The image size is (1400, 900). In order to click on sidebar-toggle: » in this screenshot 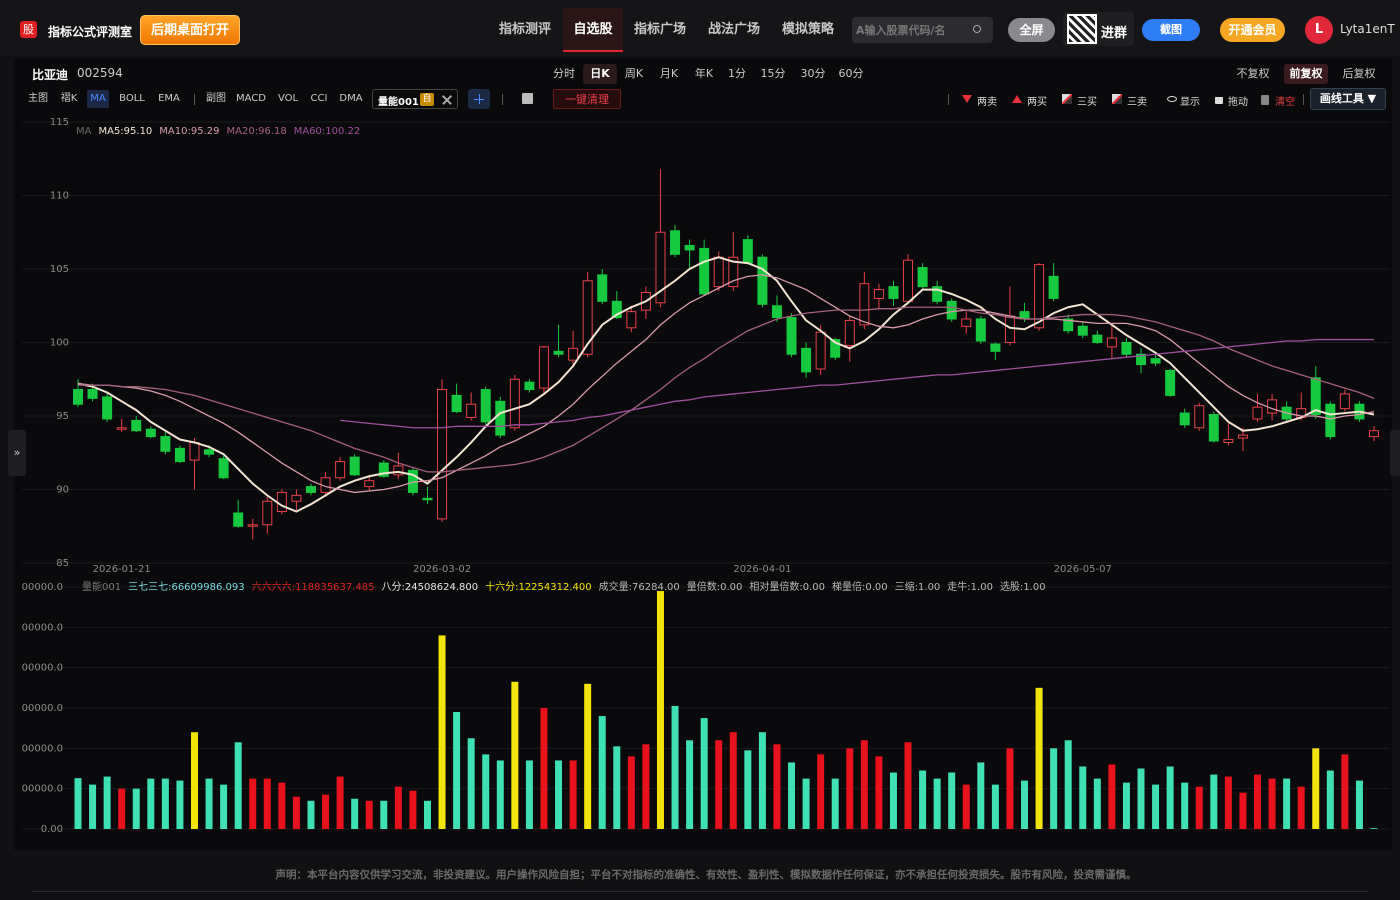, I will do `click(17, 453)`.